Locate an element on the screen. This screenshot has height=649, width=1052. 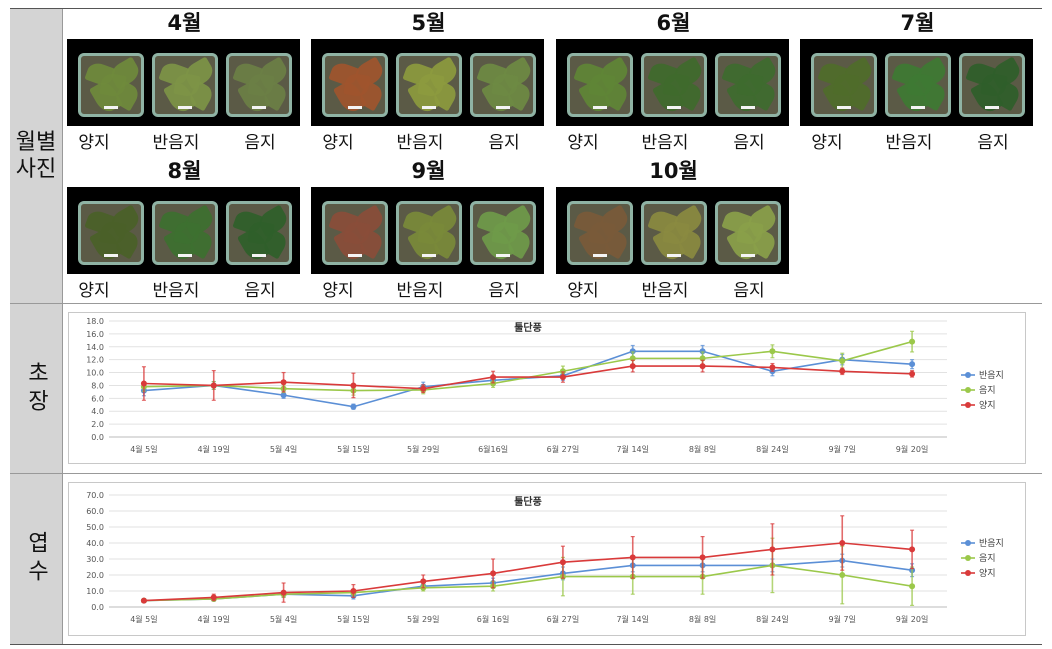
x-tick-label: 6월 16일 is located at coordinates (493, 619).